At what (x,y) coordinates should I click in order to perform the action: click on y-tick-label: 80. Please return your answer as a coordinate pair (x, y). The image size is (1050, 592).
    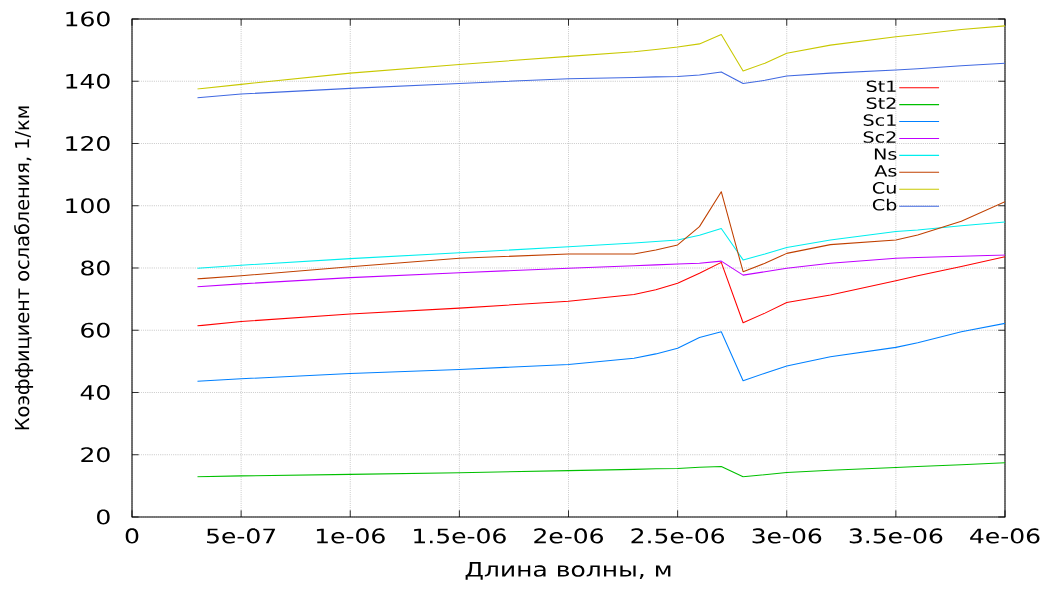
    Looking at the image, I should click on (95, 268).